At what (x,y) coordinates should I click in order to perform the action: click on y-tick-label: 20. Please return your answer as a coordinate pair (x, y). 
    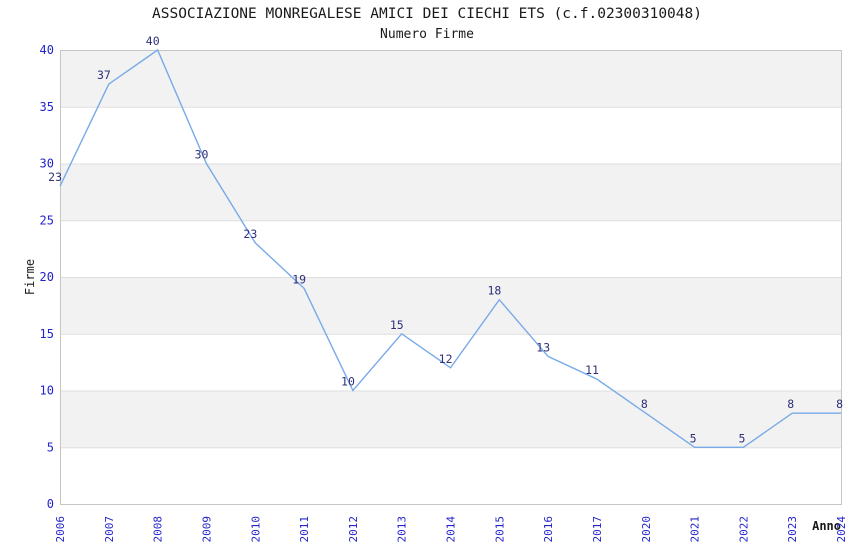
    Looking at the image, I should click on (47, 277).